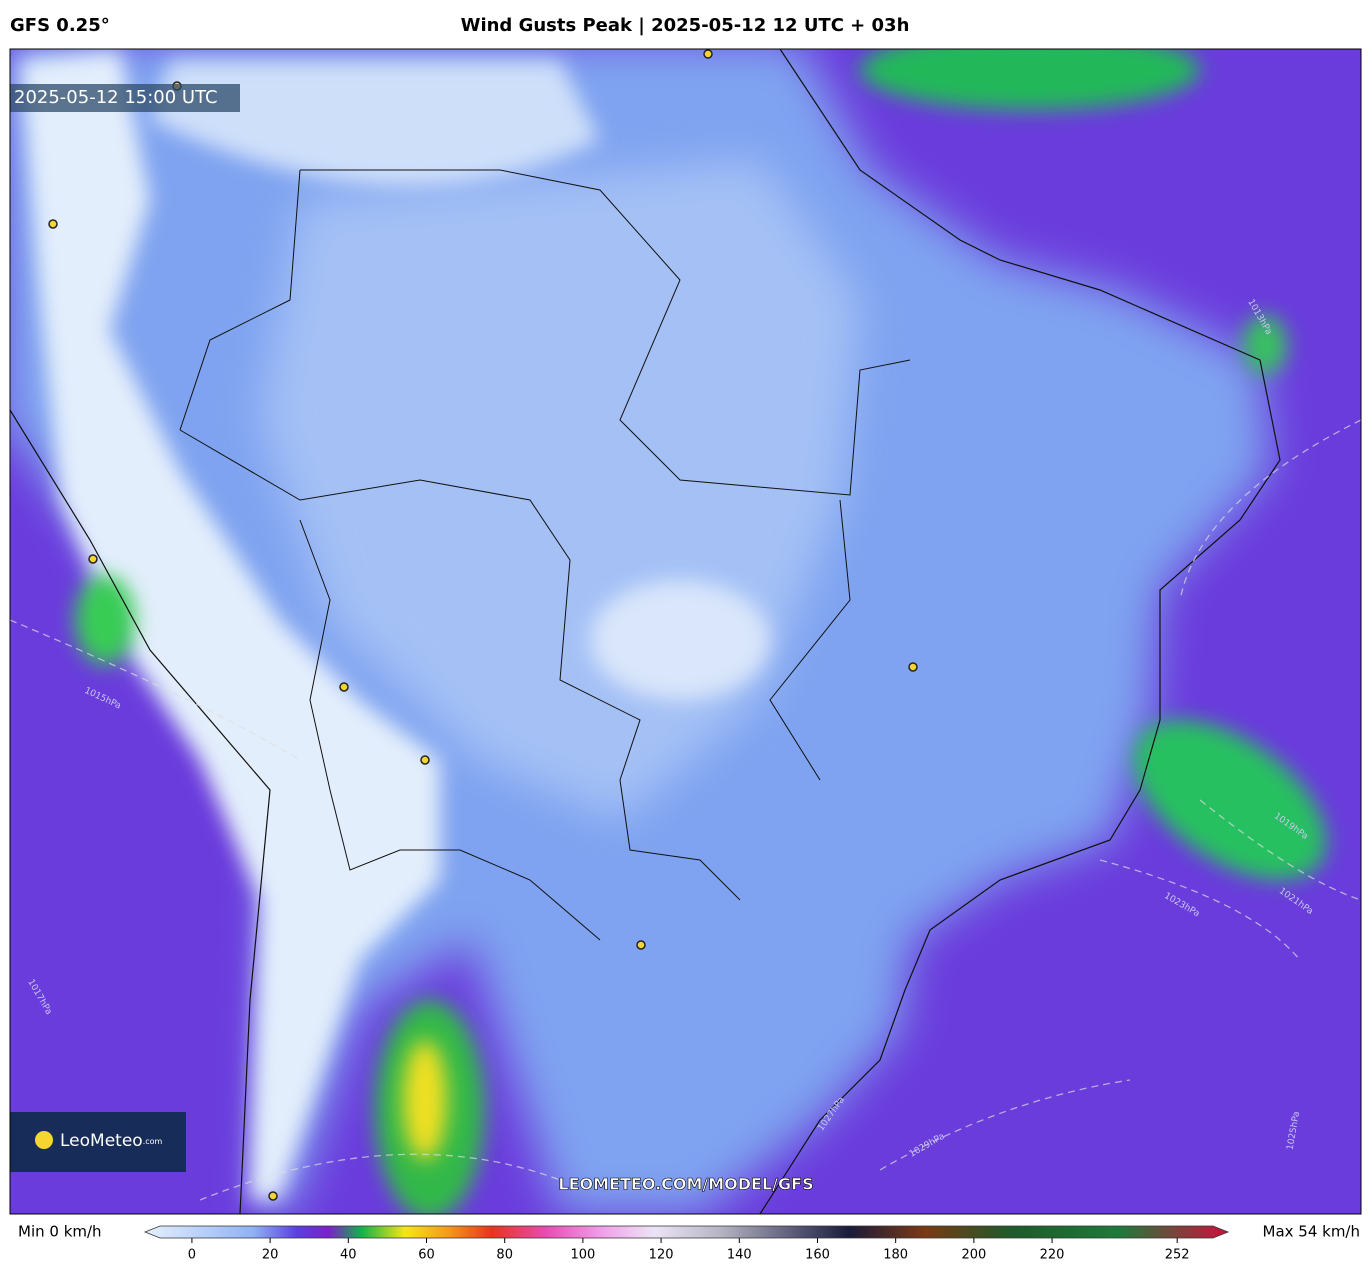  I want to click on colorbar-tick-label: 200, so click(973, 1255).